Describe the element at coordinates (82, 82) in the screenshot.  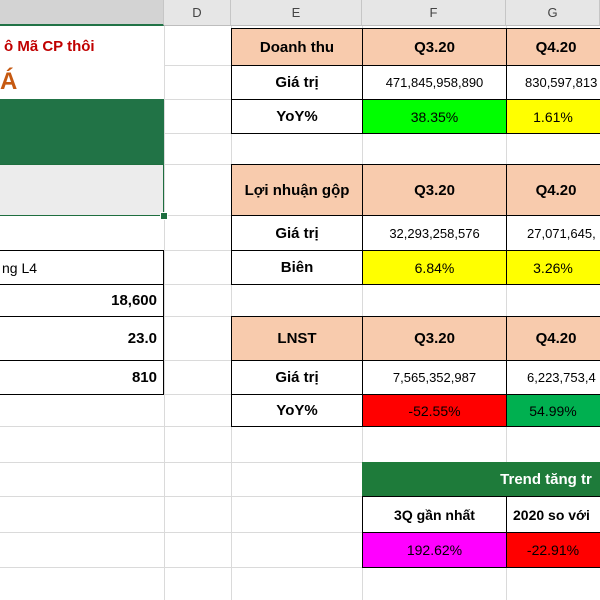
I see `left-title-cell: Á` at that location.